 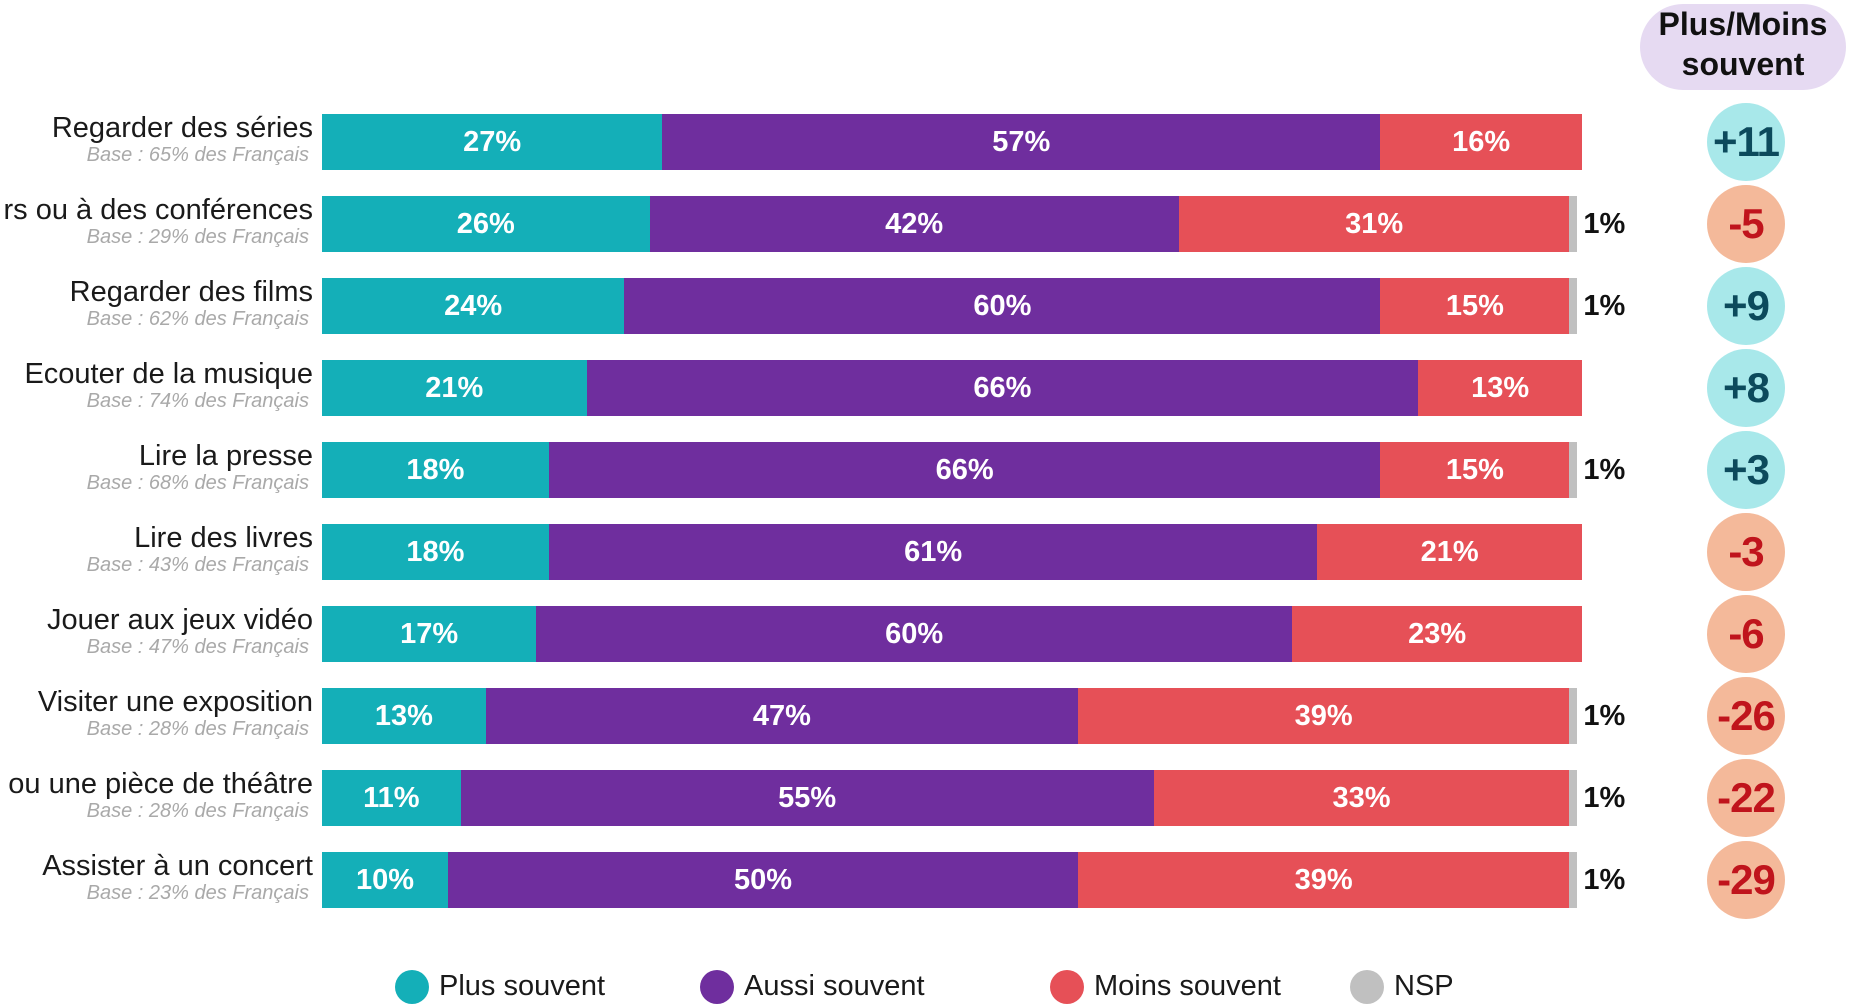 I want to click on diff-column-header: Plus/Moins souvent, so click(x=1743, y=47).